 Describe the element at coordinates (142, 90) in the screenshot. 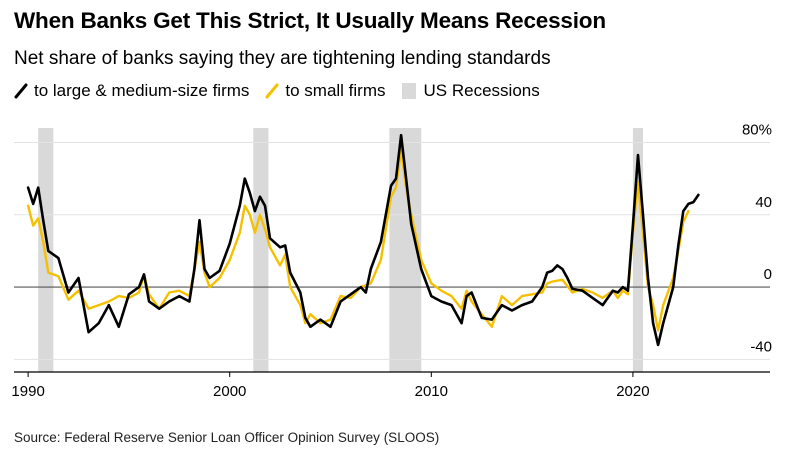

I see `legend-label-large-firms: to large & medium-size firms` at that location.